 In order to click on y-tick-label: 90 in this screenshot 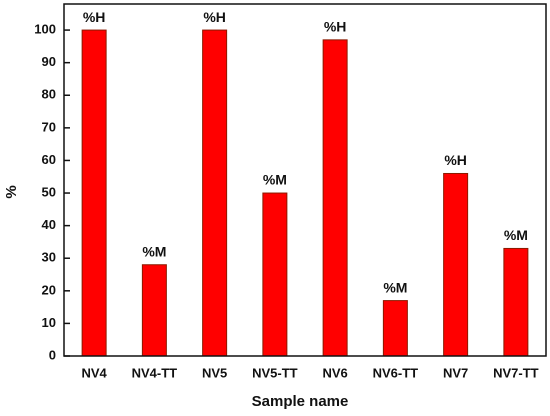, I will do `click(49, 61)`.